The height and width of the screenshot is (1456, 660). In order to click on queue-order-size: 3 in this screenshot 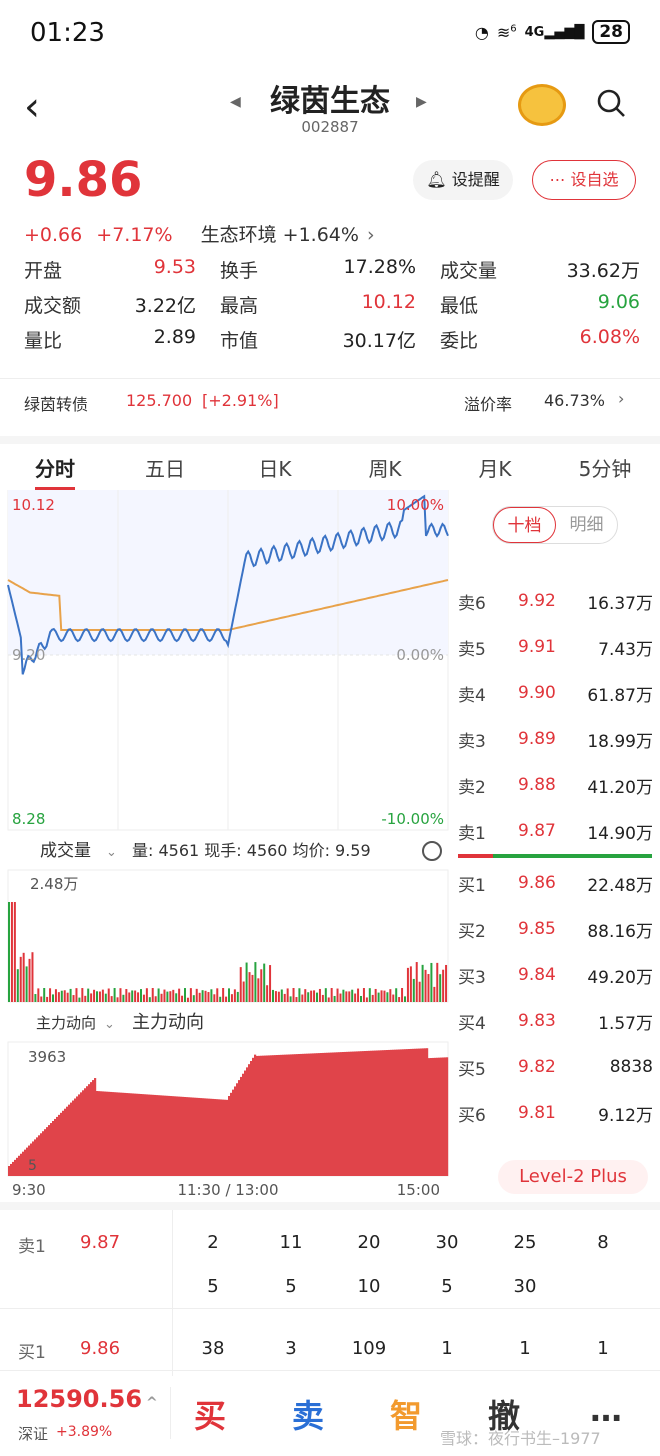, I will do `click(291, 1348)`.